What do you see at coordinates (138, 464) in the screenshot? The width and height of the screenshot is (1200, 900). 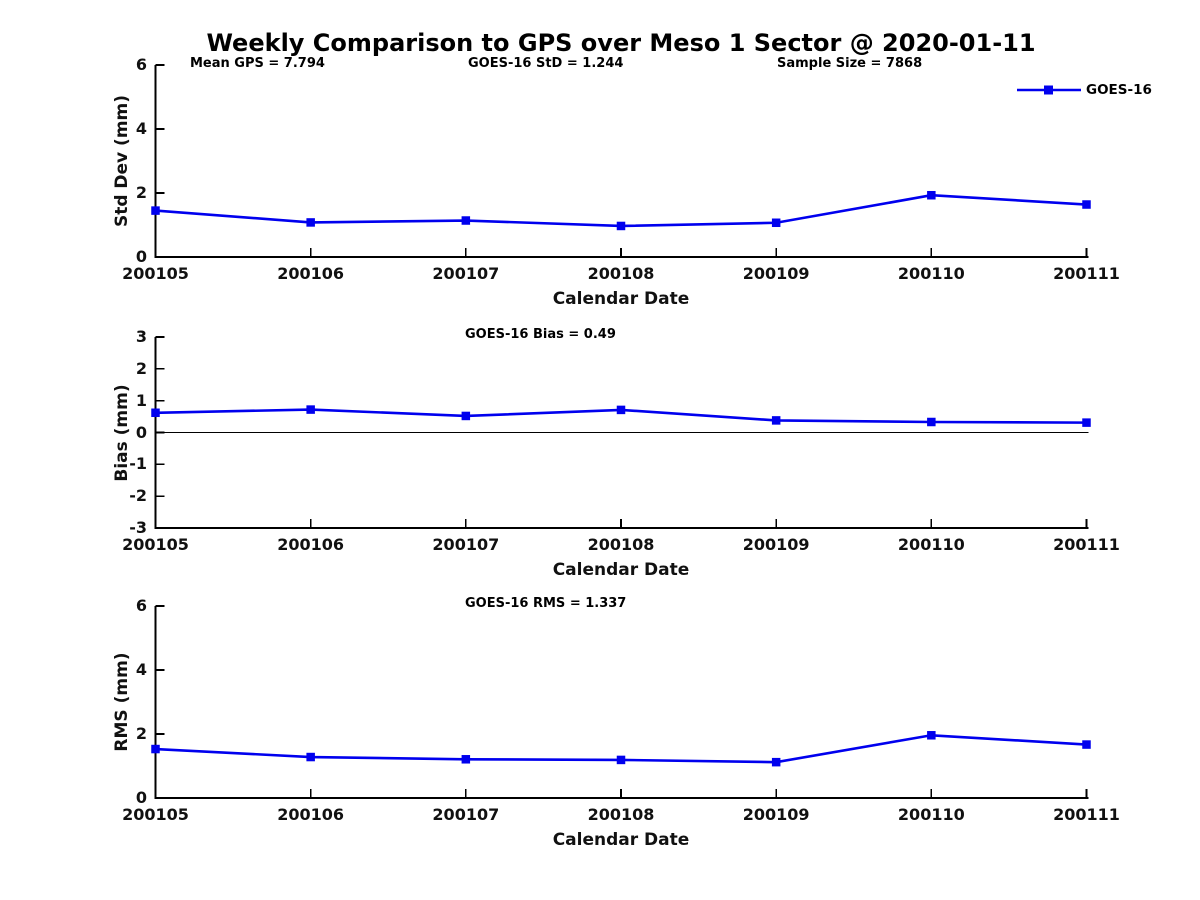 I see `bias-y-tick-label: -1` at bounding box center [138, 464].